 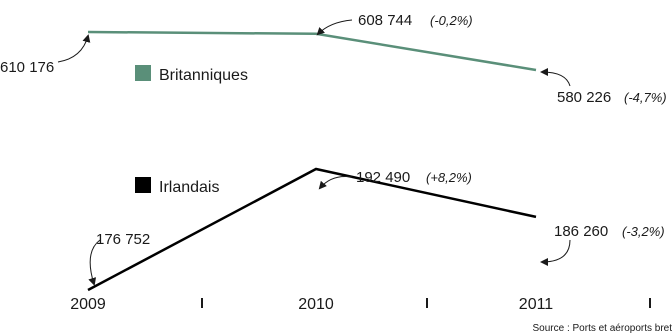 I want to click on value-label-irl-2009: 176 752, so click(x=123, y=239).